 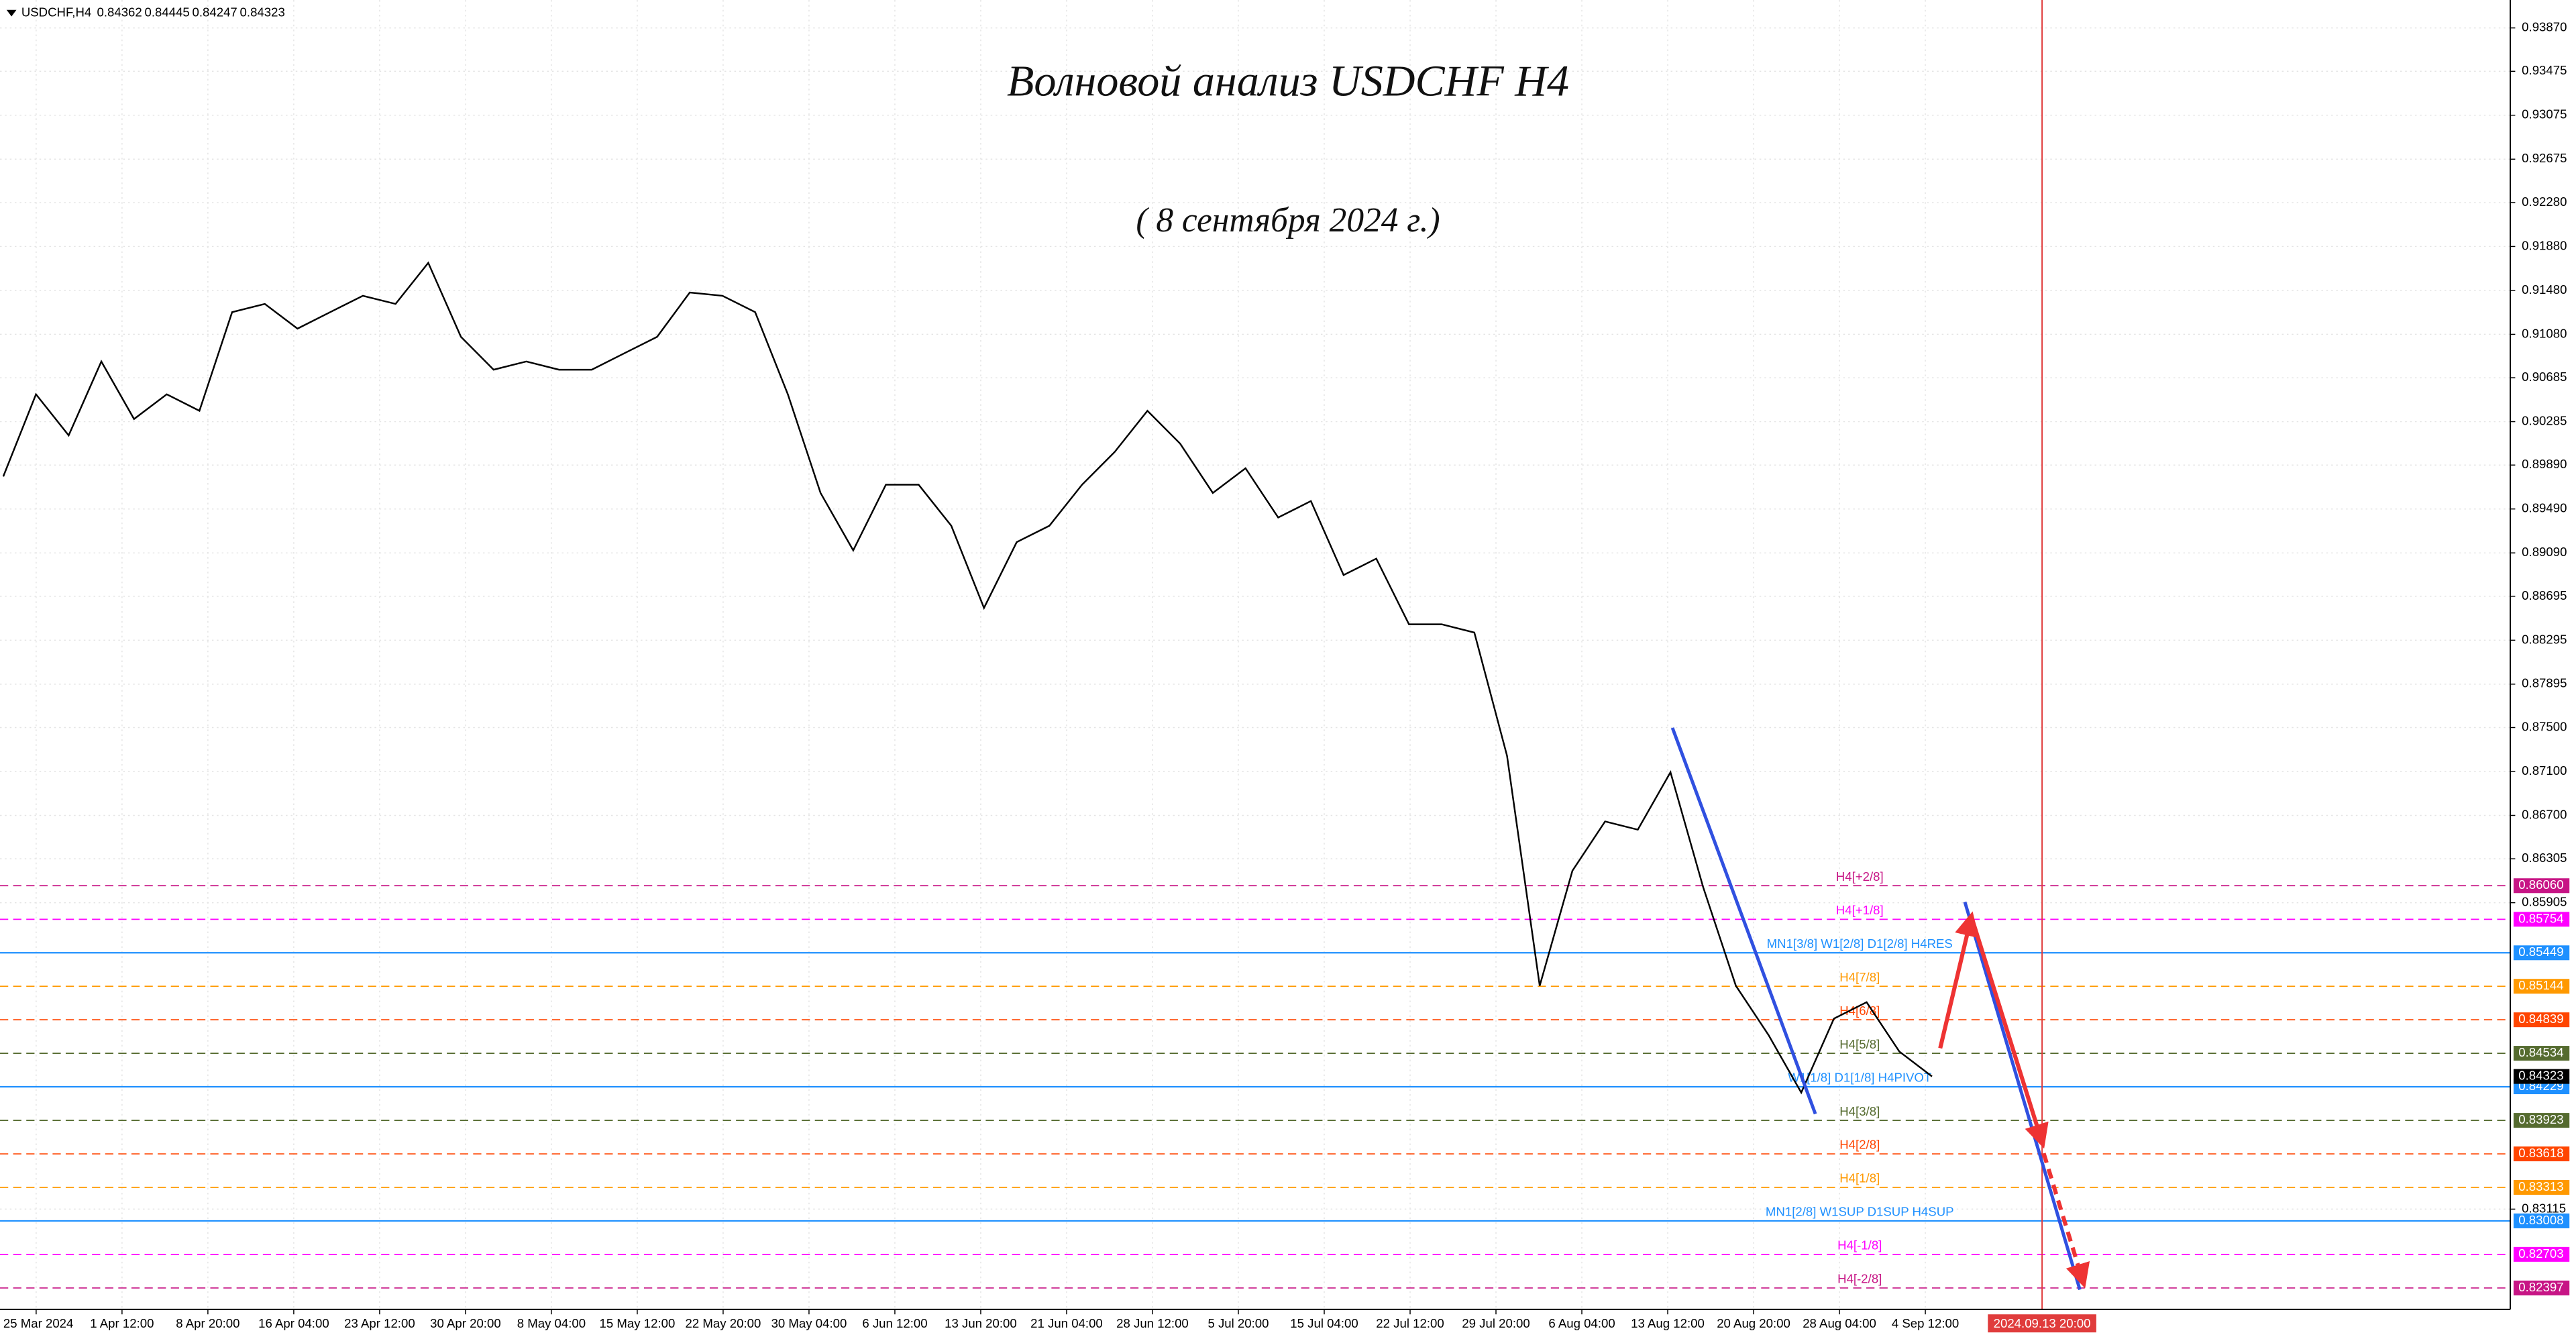 What do you see at coordinates (1410, 1323) in the screenshot?
I see `x-tick-label: 22 Jul 12:00` at bounding box center [1410, 1323].